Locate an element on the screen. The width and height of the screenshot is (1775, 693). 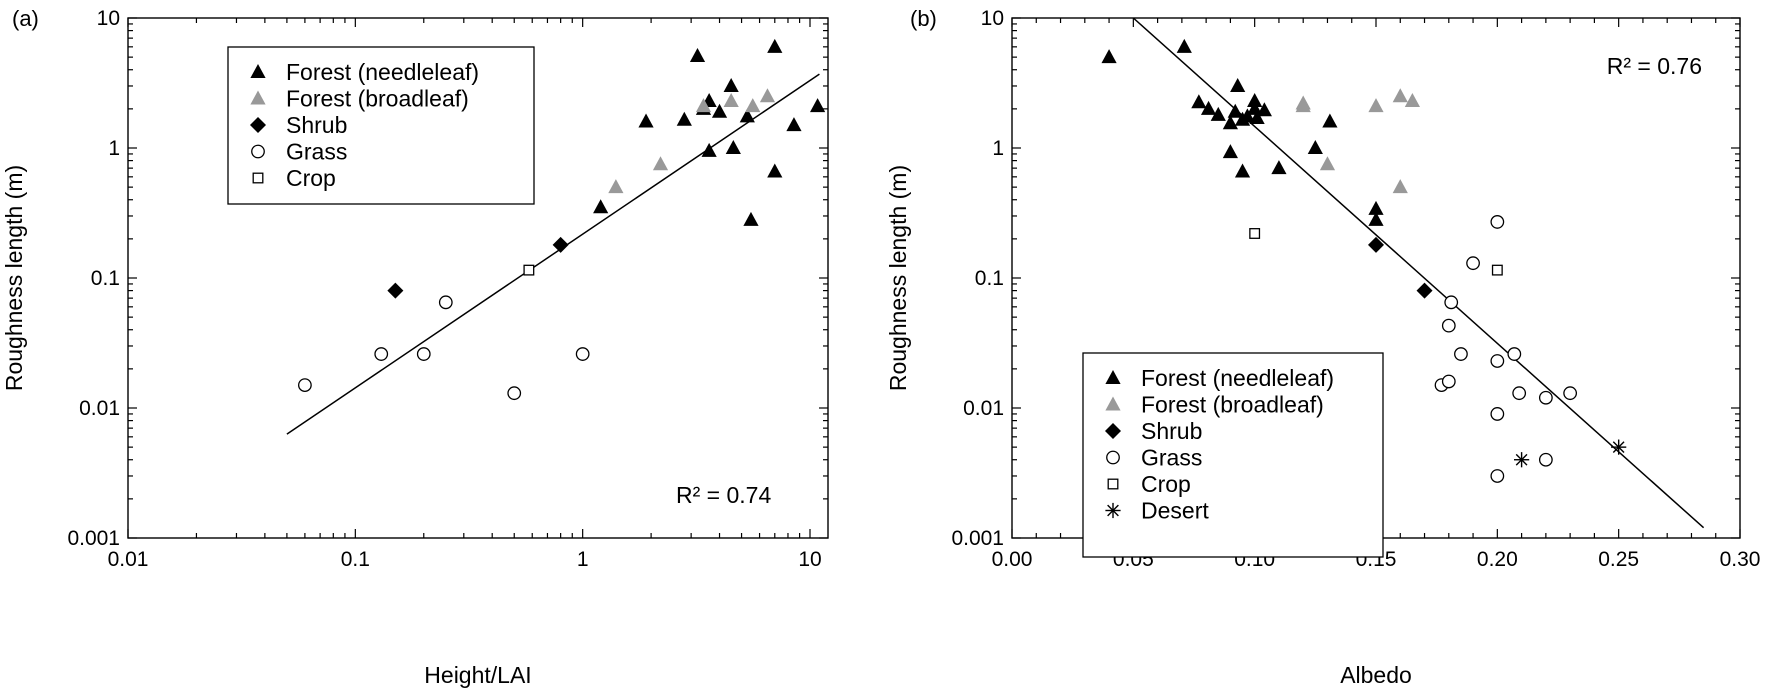
series-desert is located at coordinates (1570, 453).